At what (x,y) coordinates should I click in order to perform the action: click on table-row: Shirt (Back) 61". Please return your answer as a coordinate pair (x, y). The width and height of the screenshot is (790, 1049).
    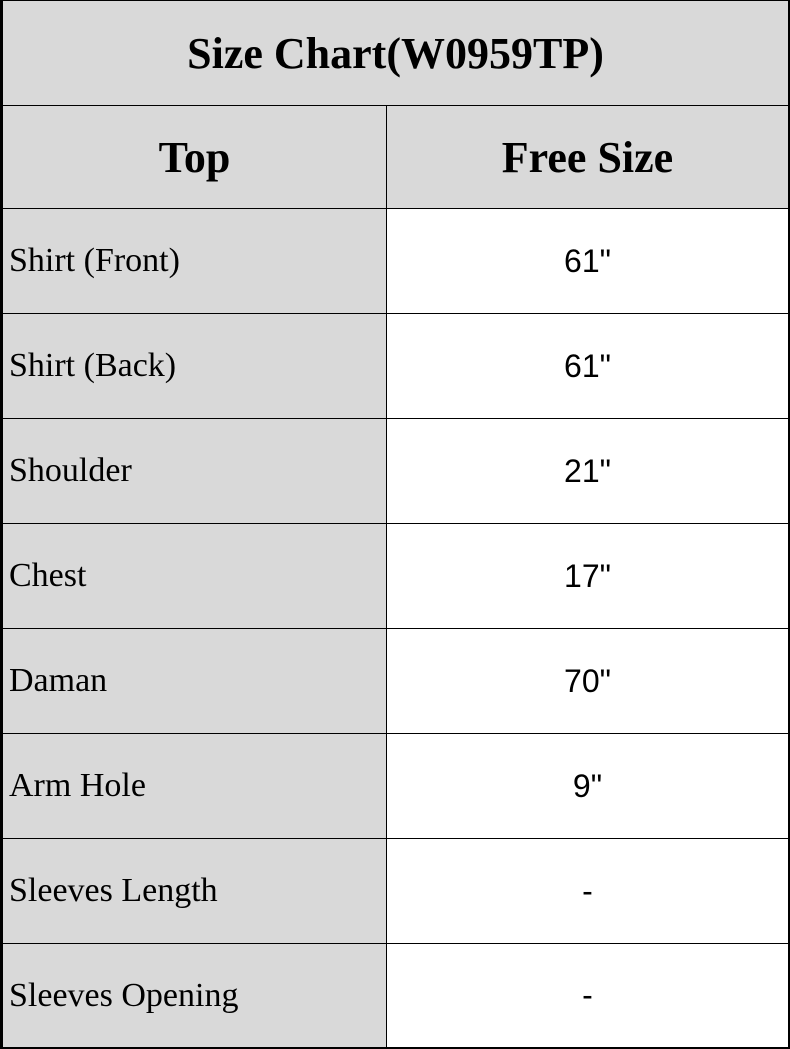
    Looking at the image, I should click on (395, 366).